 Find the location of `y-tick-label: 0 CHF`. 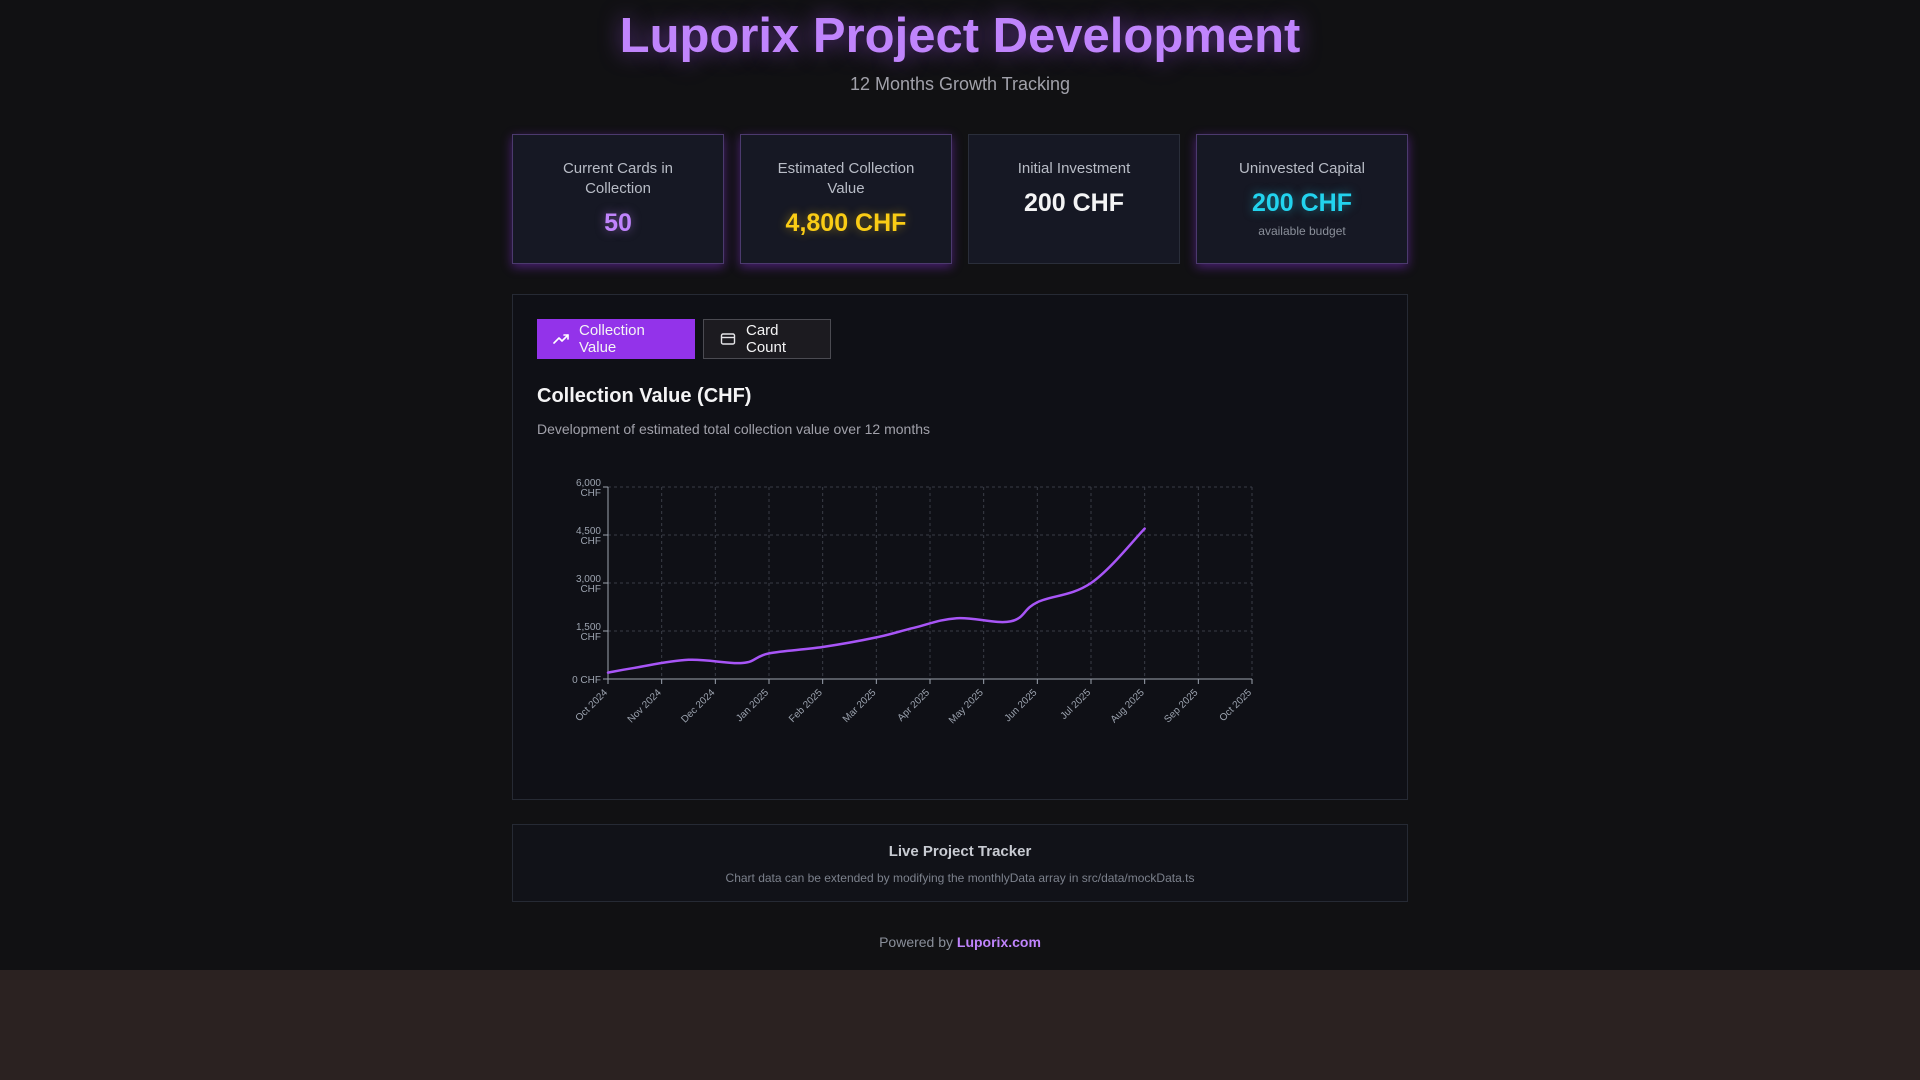

y-tick-label: 0 CHF is located at coordinates (586, 680).